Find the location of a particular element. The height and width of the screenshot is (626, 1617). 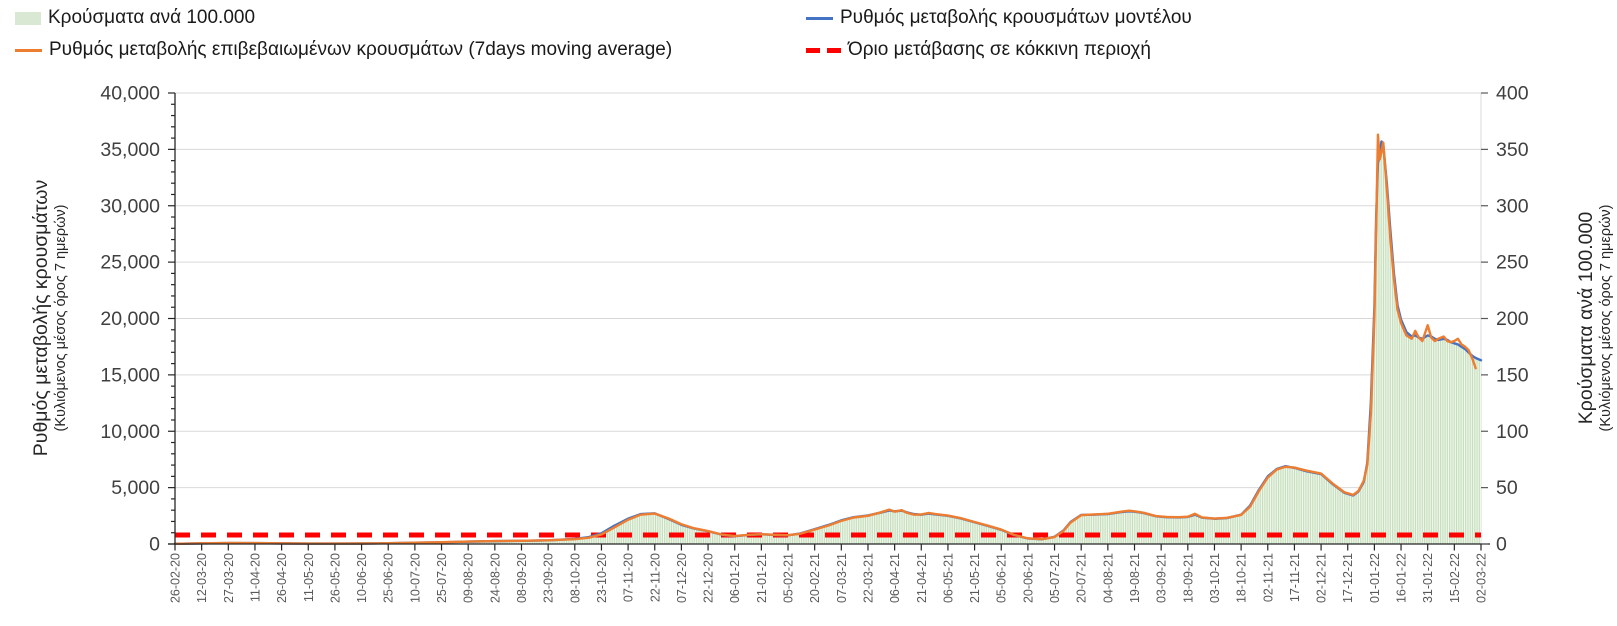

x-tick-label: 12-03-20 is located at coordinates (202, 578).